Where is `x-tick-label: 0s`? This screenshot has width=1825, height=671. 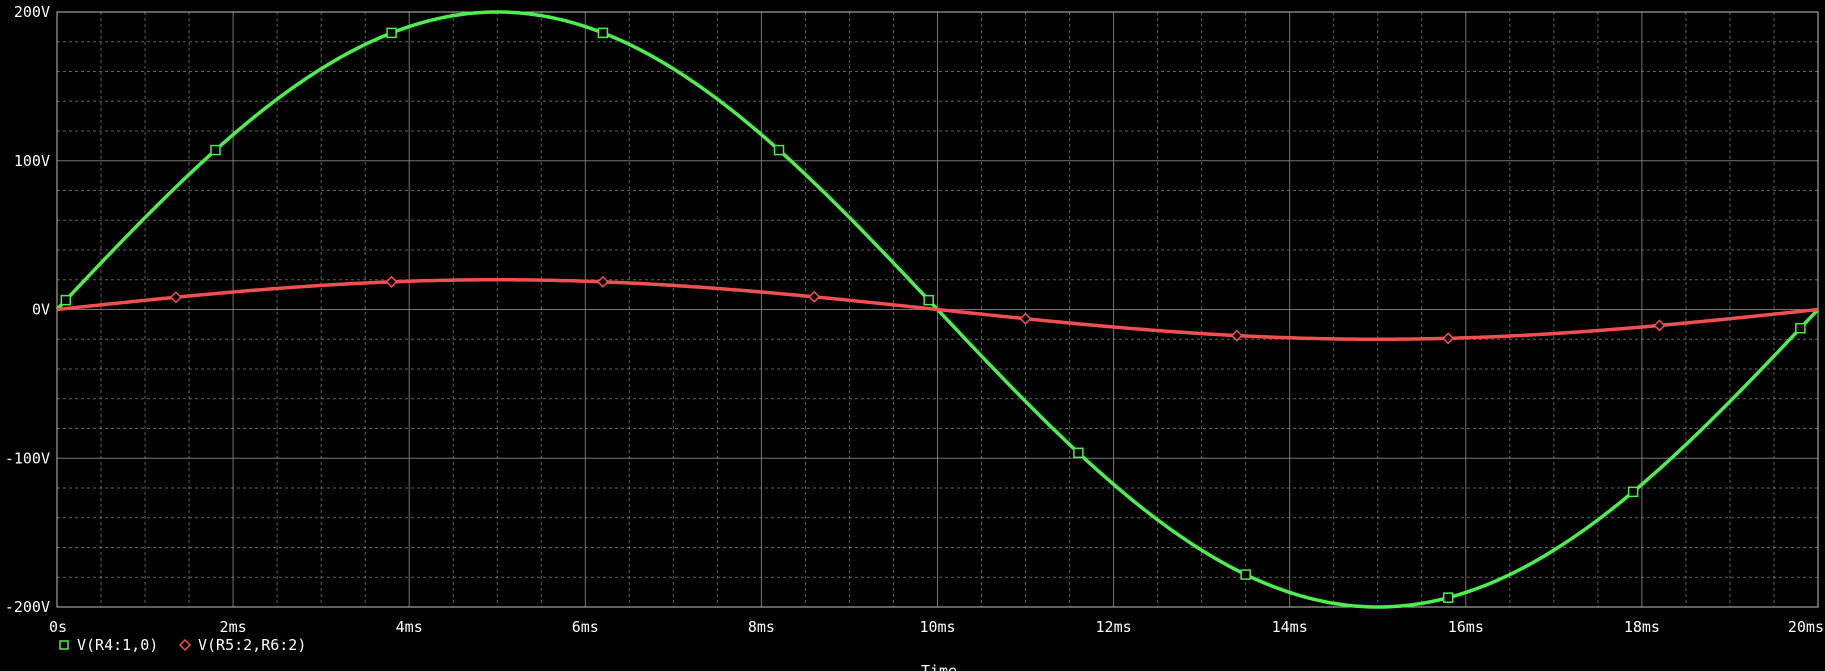
x-tick-label: 0s is located at coordinates (58, 627).